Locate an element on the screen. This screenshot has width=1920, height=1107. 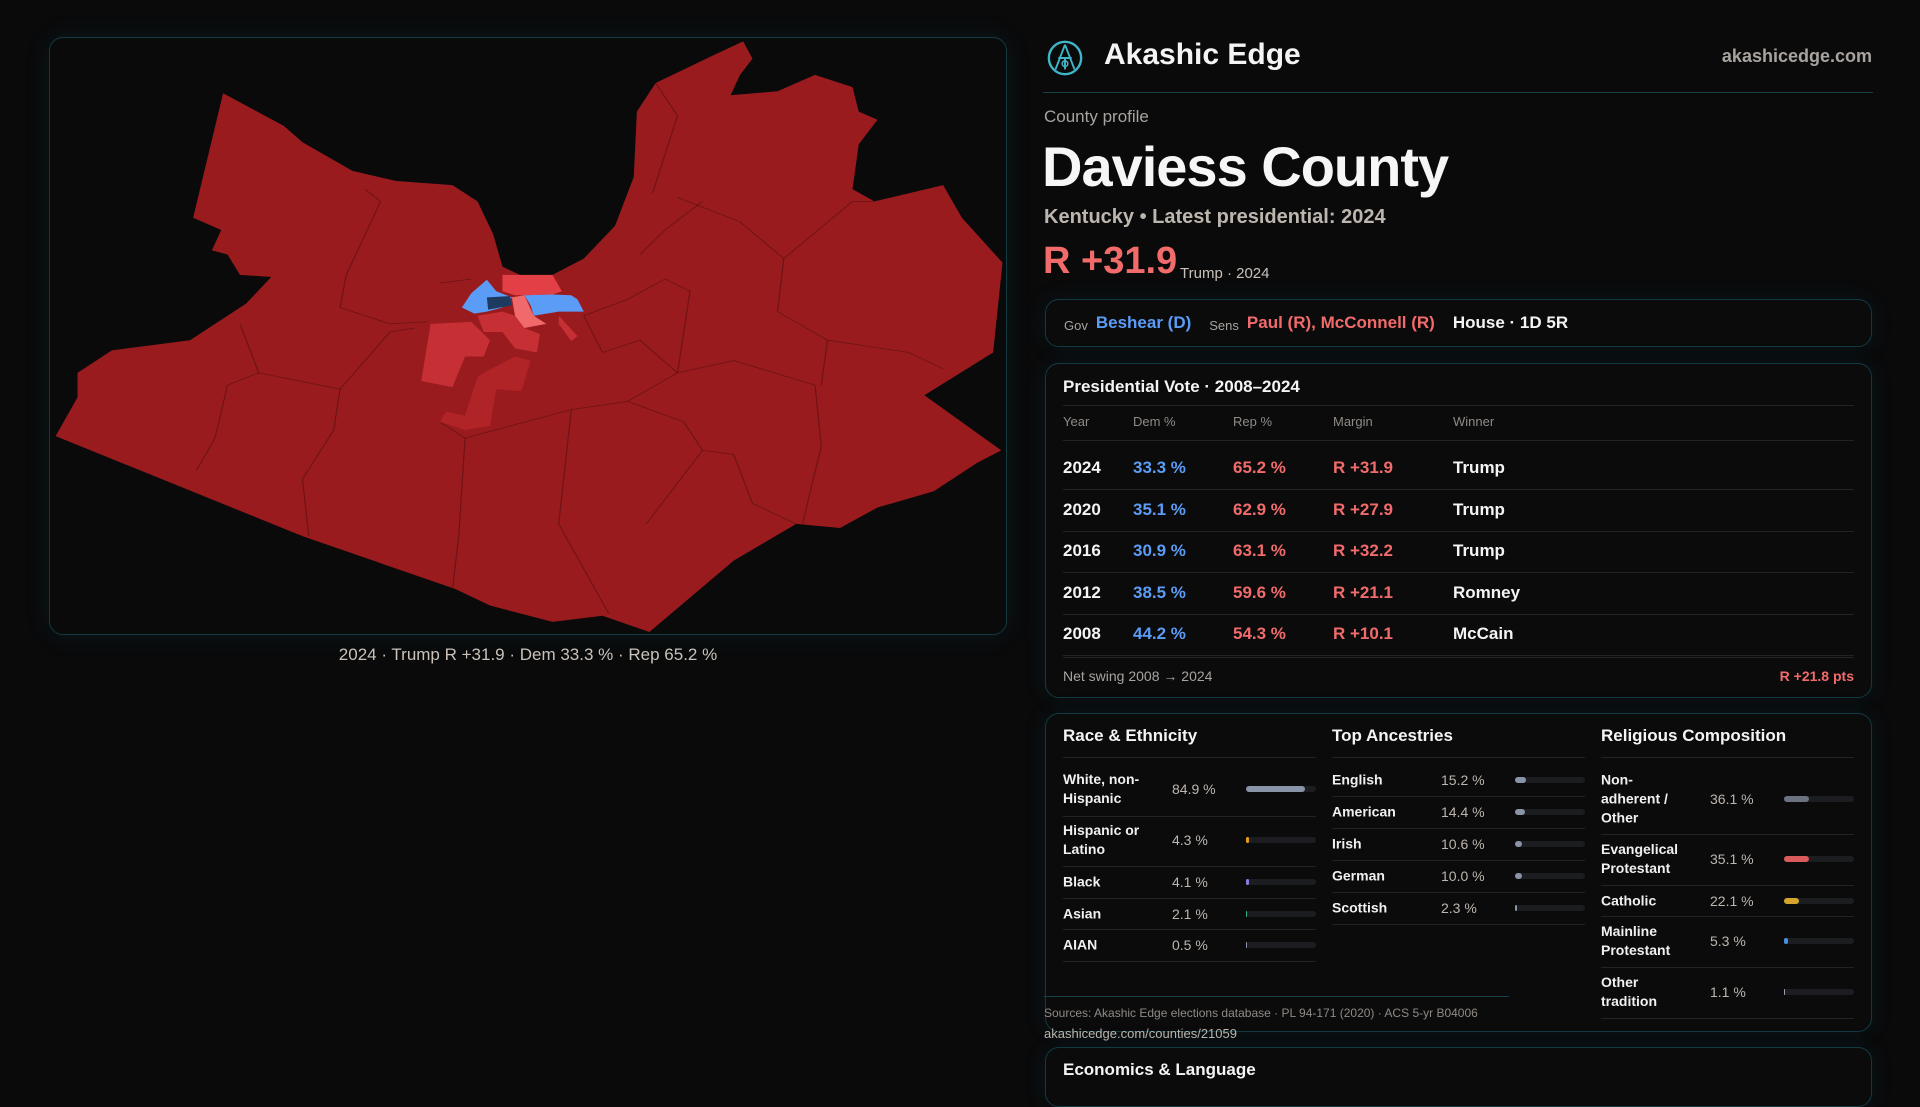
cell-dem: 35.1 % is located at coordinates (1159, 509).